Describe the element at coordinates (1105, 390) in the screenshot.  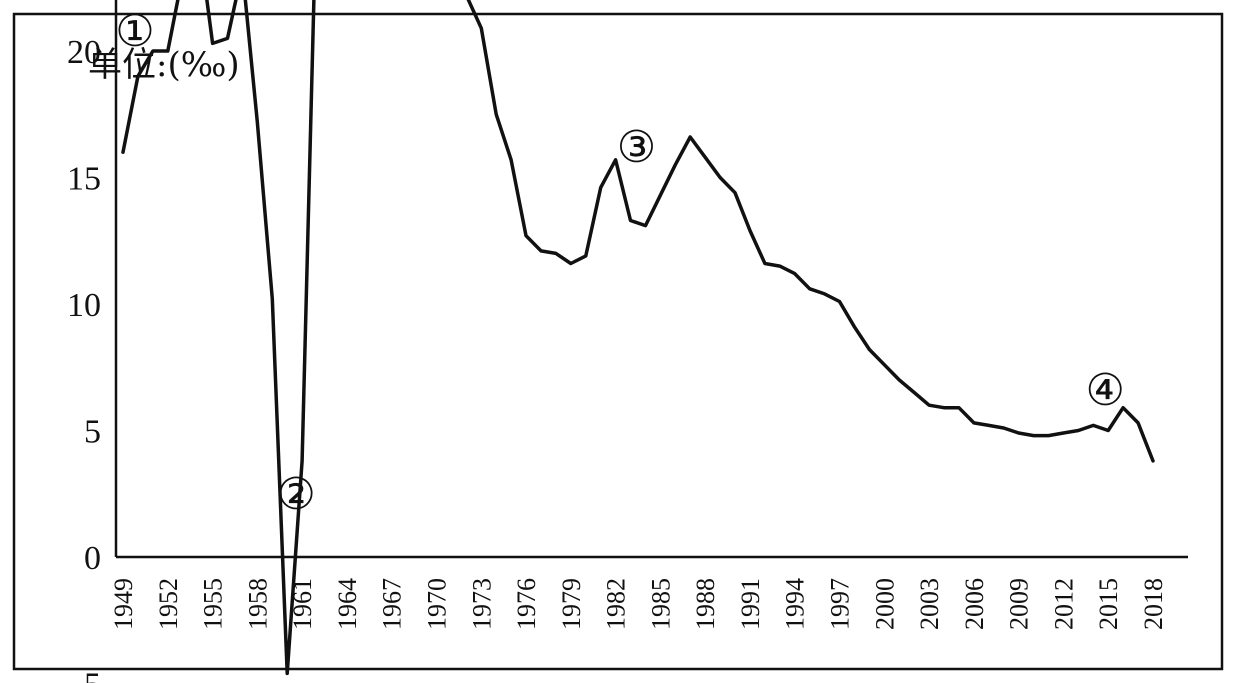
I see `annotation-marker-4: ④` at that location.